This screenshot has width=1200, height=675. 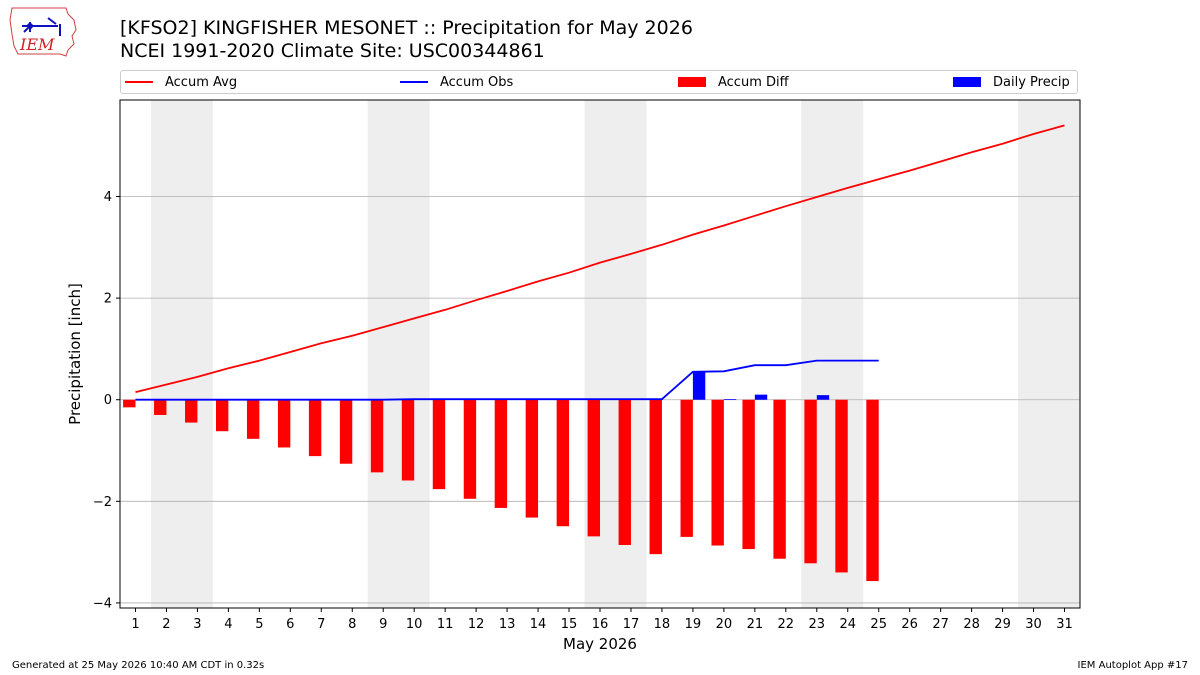 What do you see at coordinates (755, 624) in the screenshot?
I see `x-tick-label: 21` at bounding box center [755, 624].